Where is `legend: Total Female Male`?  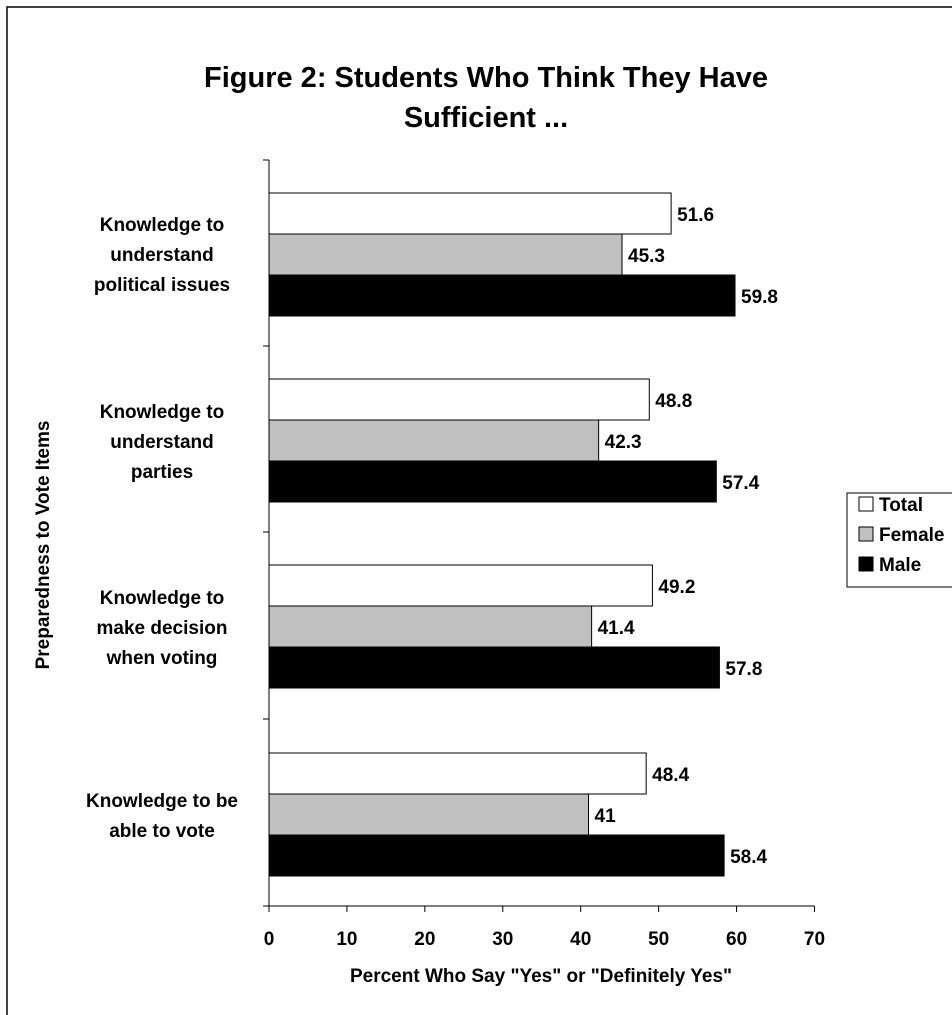
legend: Total Female Male is located at coordinates (899, 540).